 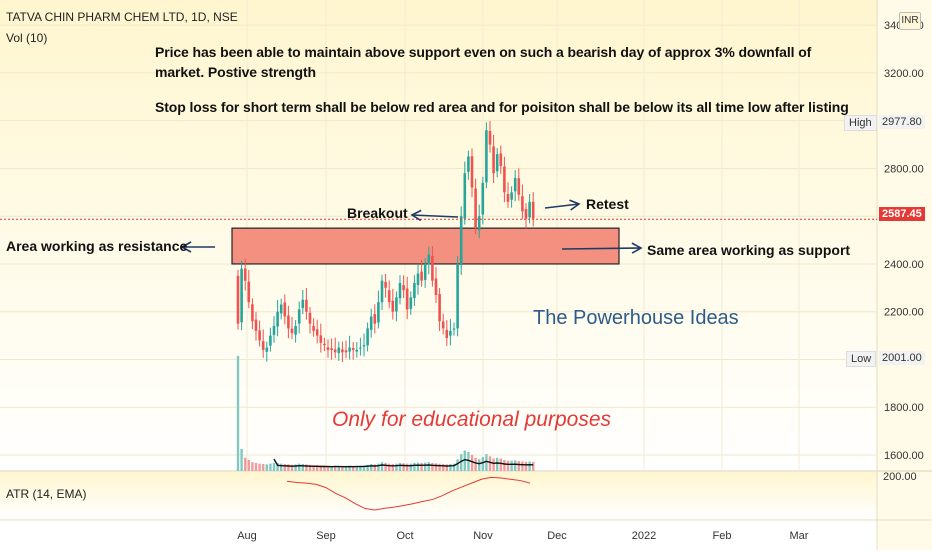 What do you see at coordinates (904, 456) in the screenshot?
I see `y-tick-label: 1600.00` at bounding box center [904, 456].